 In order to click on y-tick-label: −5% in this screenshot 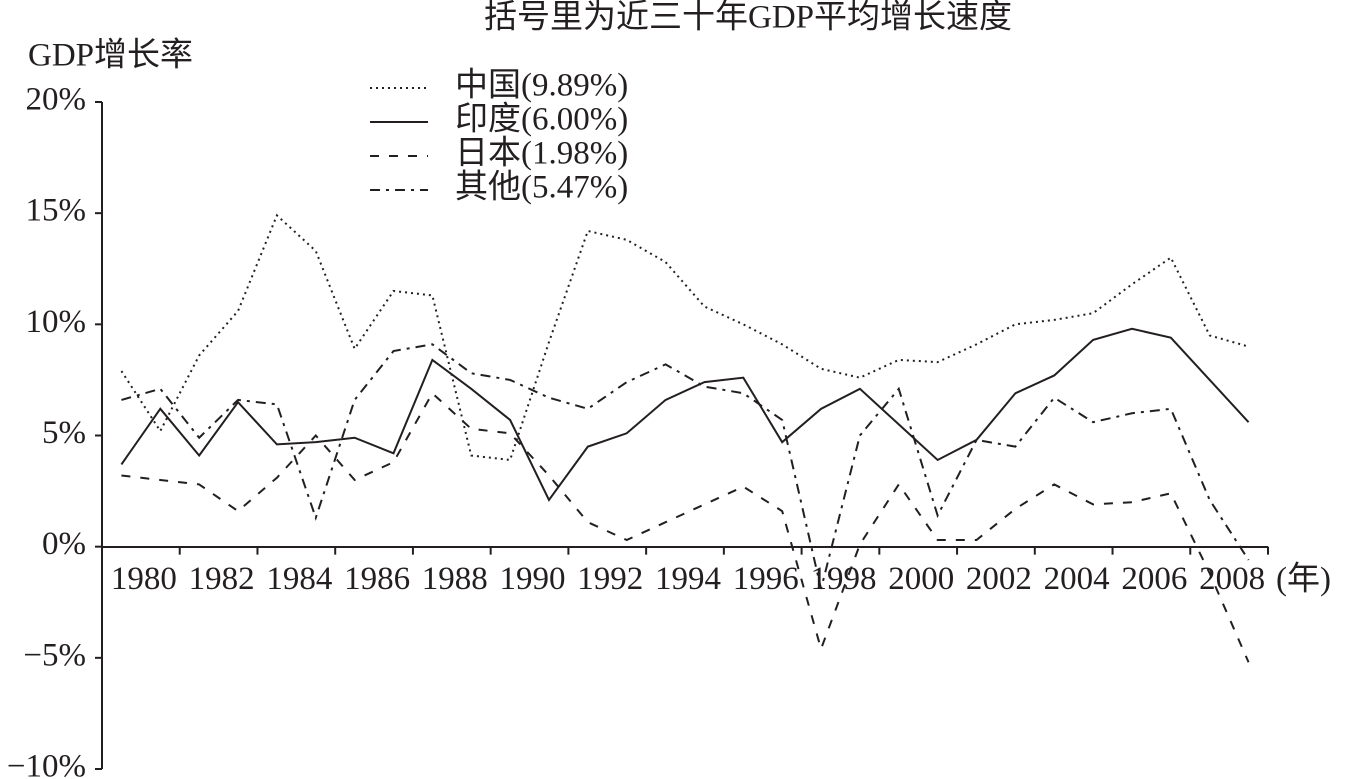, I will do `click(54, 655)`.